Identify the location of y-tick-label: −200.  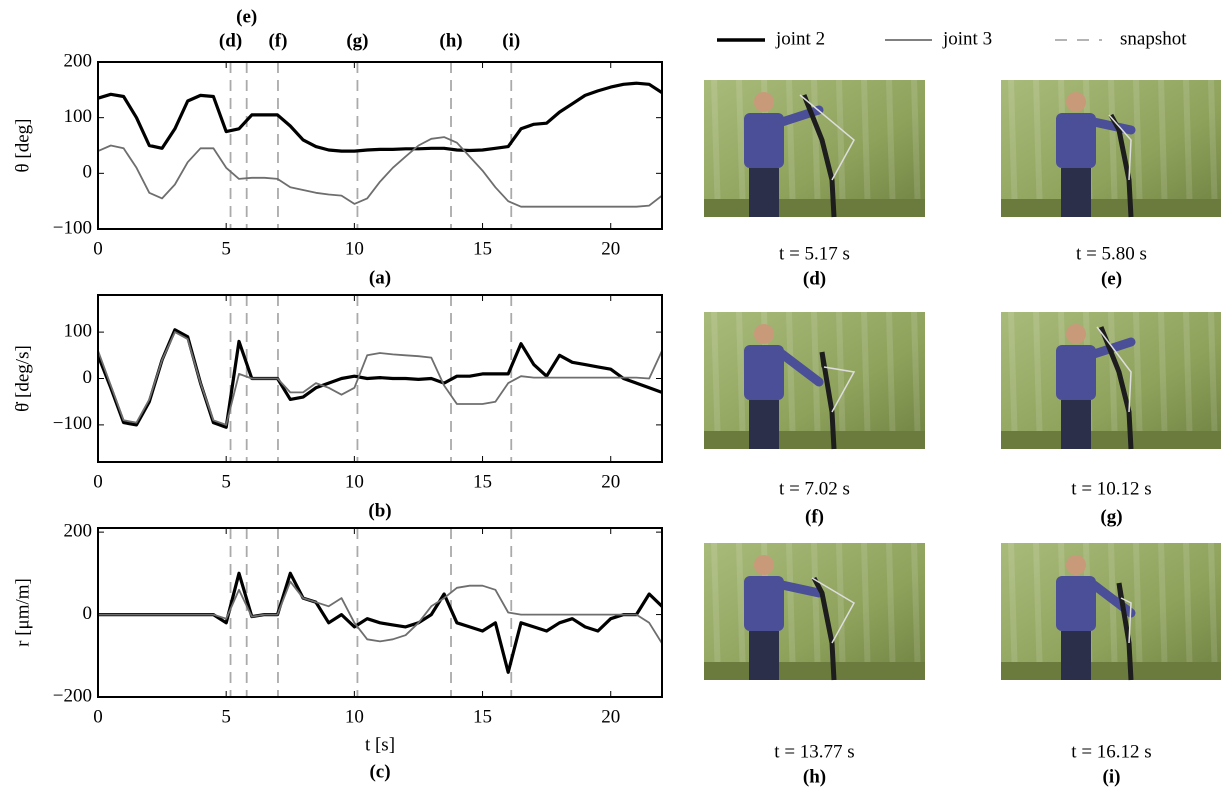
(72, 695).